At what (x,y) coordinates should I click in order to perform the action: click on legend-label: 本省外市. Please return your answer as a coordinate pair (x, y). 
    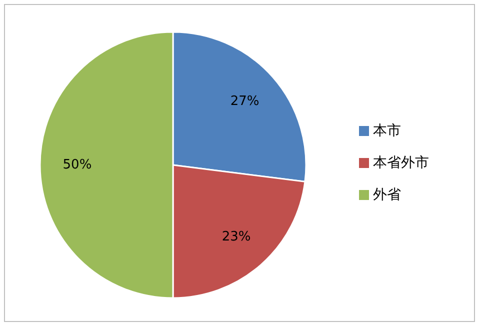
    Looking at the image, I should click on (401, 163).